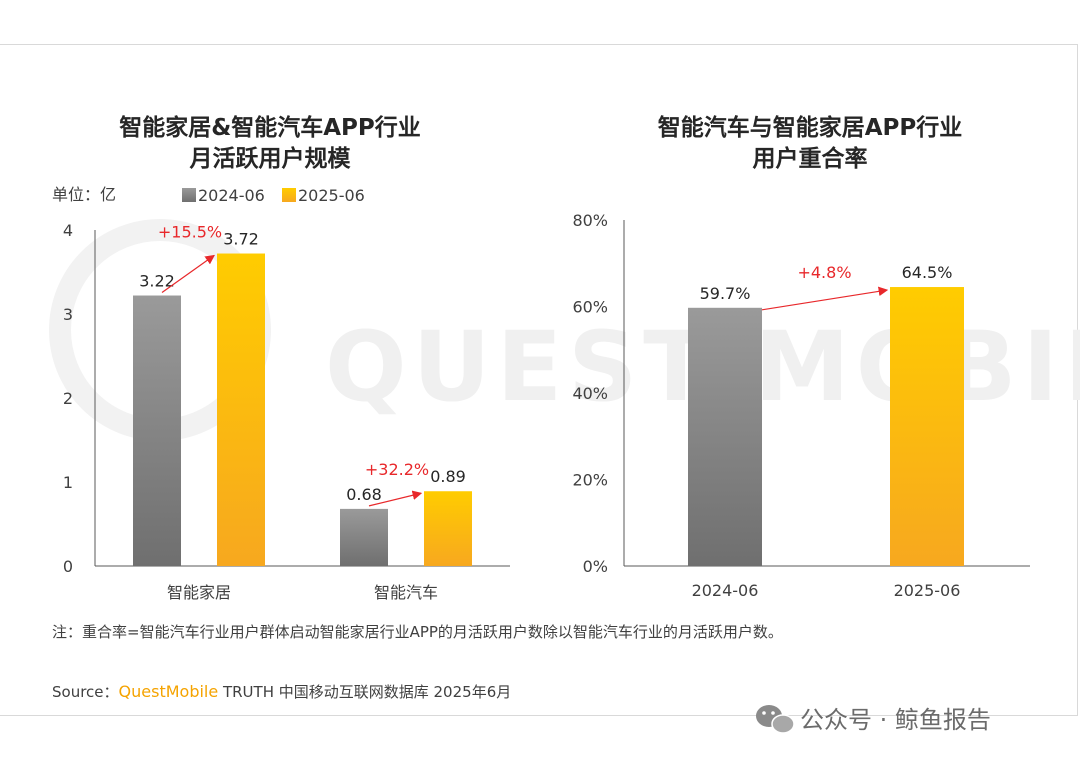 This screenshot has width=1080, height=763. I want to click on left-y-tick-label: 1, so click(68, 482).